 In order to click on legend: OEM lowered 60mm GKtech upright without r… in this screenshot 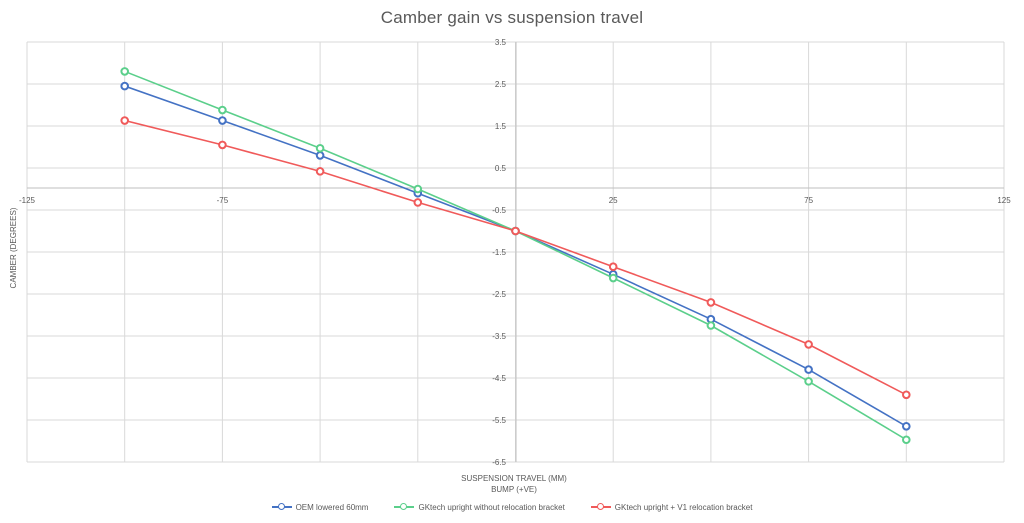, I will do `click(512, 507)`.